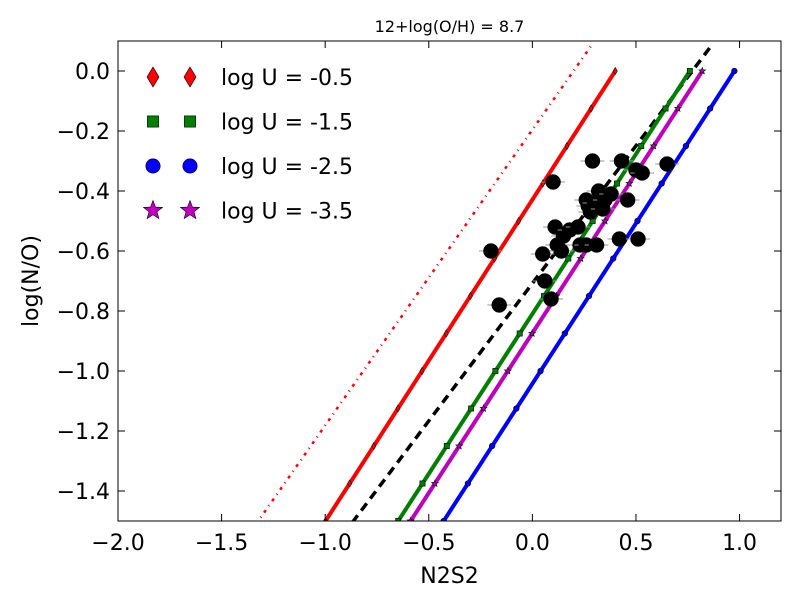 This screenshot has width=800, height=600. What do you see at coordinates (287, 78) in the screenshot?
I see `legend-label-1: log U = -0.5` at bounding box center [287, 78].